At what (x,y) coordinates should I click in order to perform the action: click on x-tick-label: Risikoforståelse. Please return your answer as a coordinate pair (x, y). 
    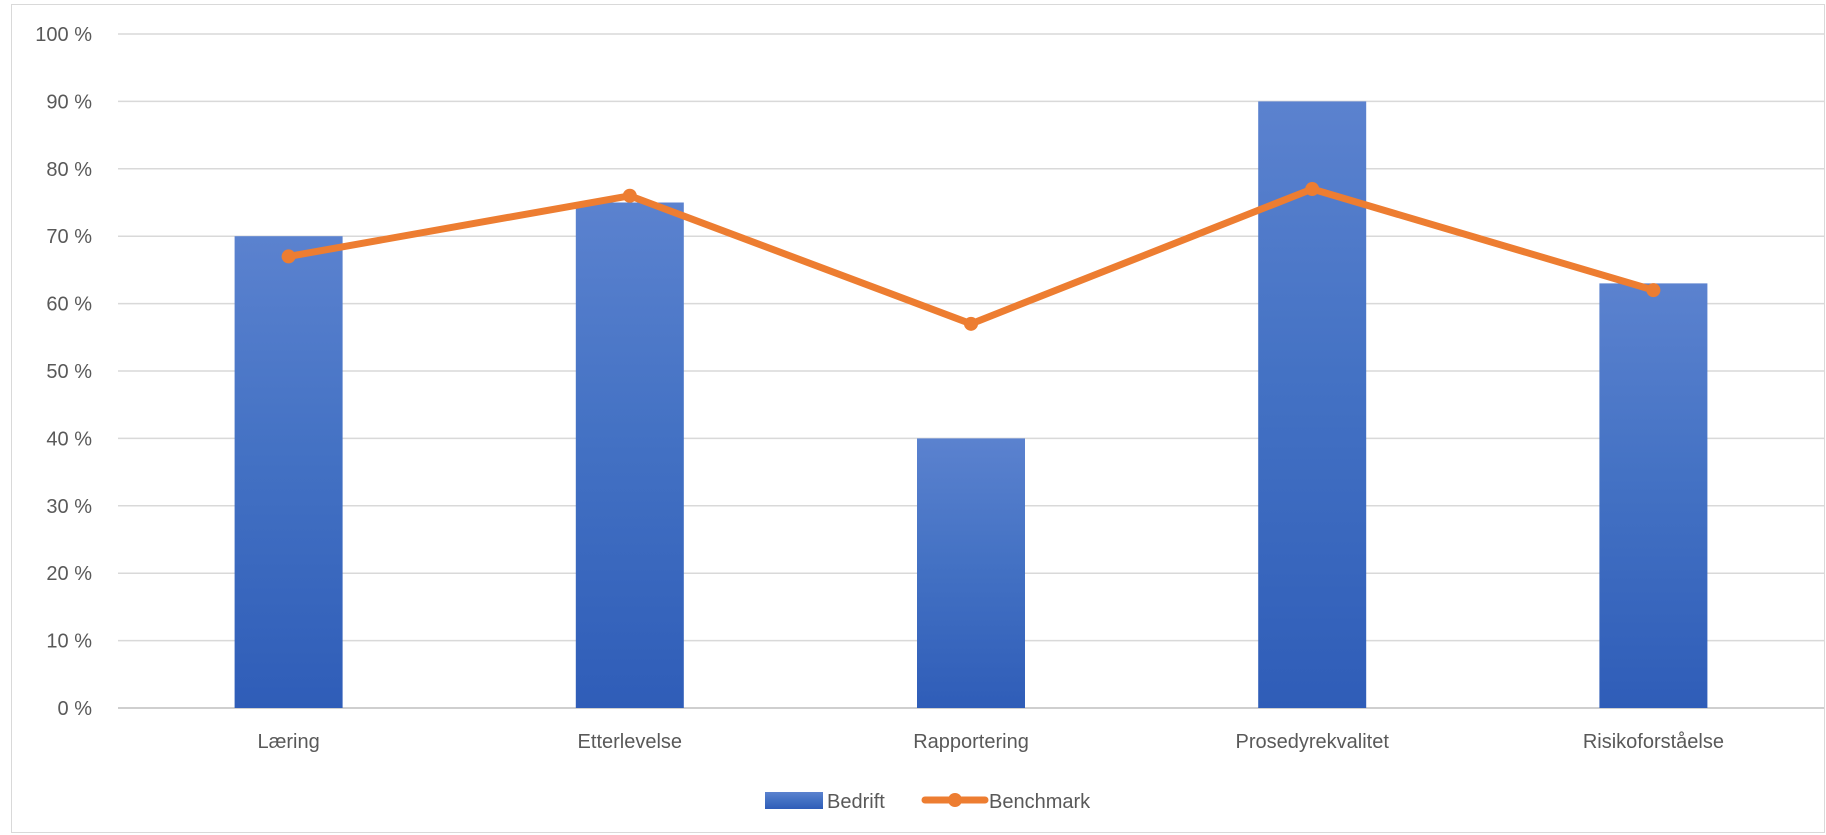
    Looking at the image, I should click on (1653, 742).